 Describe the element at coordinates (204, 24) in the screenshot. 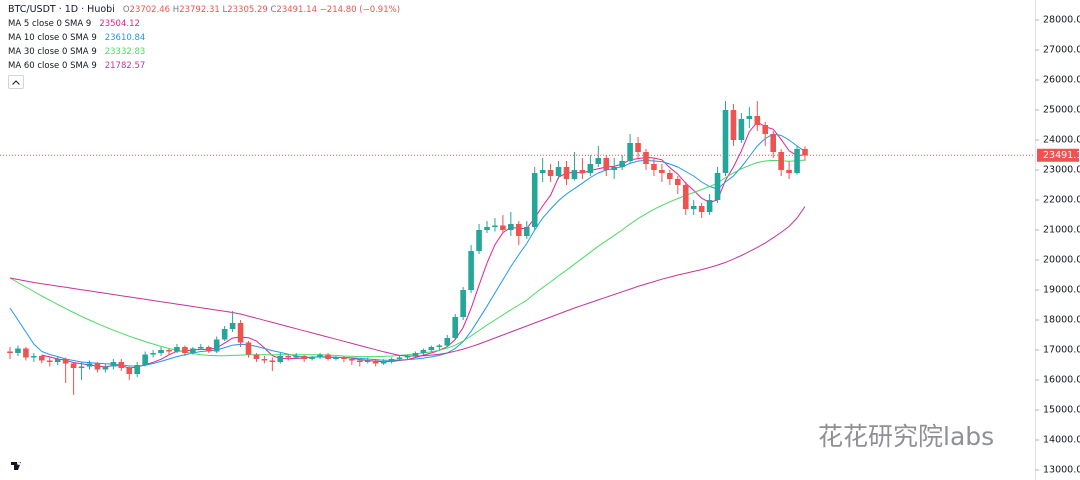

I see `ma-legend-row: MA 5 close 0 SMA 9 23504.12` at that location.